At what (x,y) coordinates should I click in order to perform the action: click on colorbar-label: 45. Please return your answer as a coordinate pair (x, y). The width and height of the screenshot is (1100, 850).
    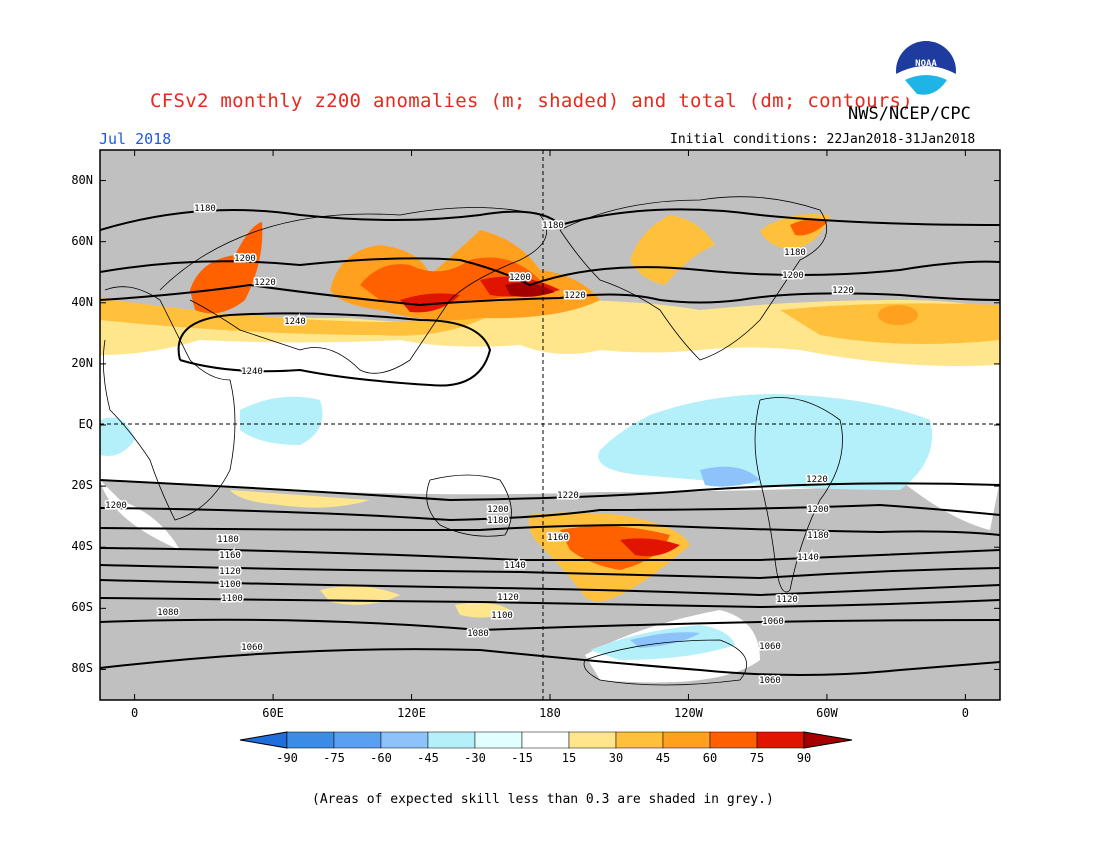
    Looking at the image, I should click on (663, 758).